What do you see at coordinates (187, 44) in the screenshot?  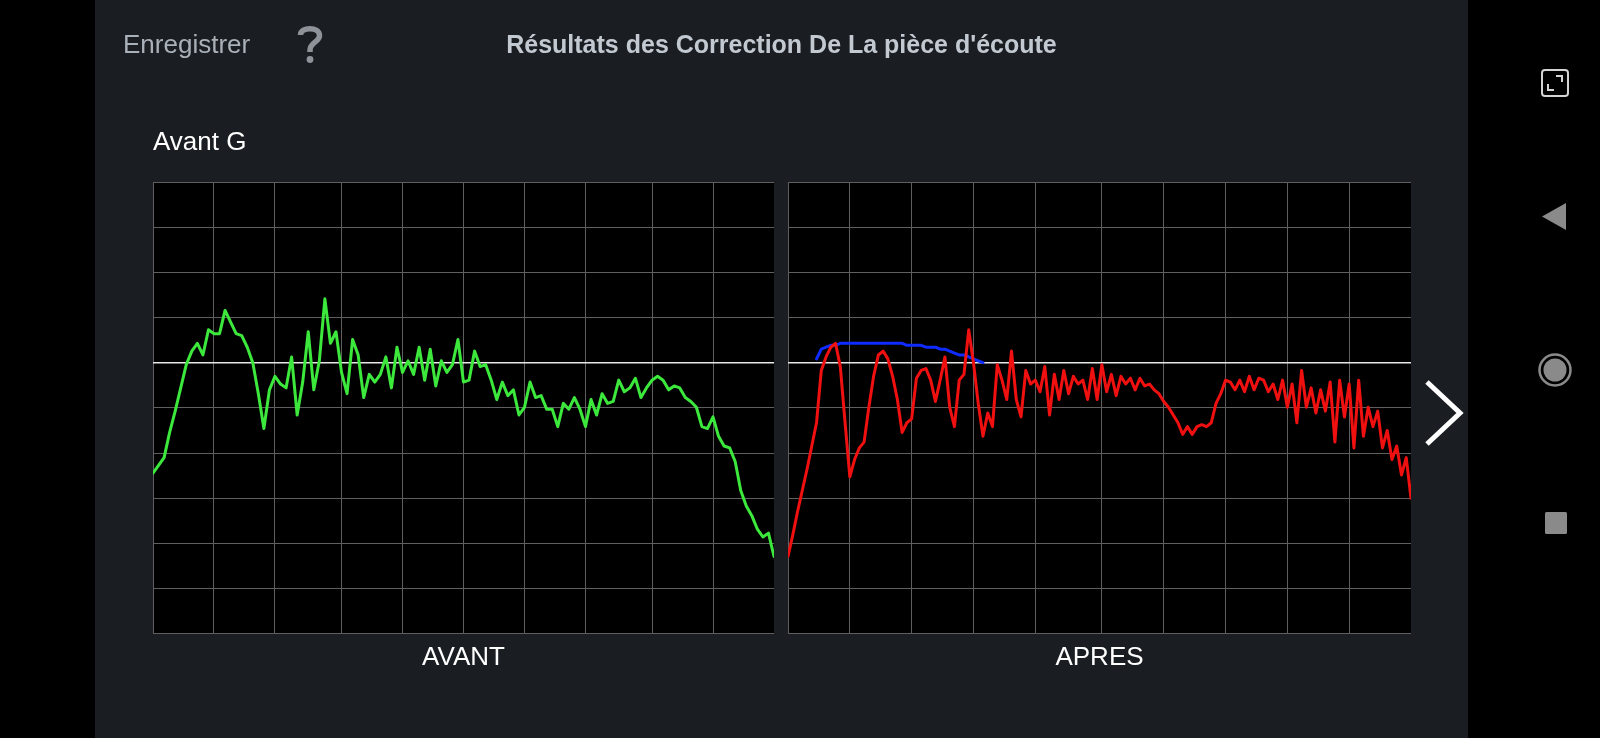 I see `text: Enregistrer` at bounding box center [187, 44].